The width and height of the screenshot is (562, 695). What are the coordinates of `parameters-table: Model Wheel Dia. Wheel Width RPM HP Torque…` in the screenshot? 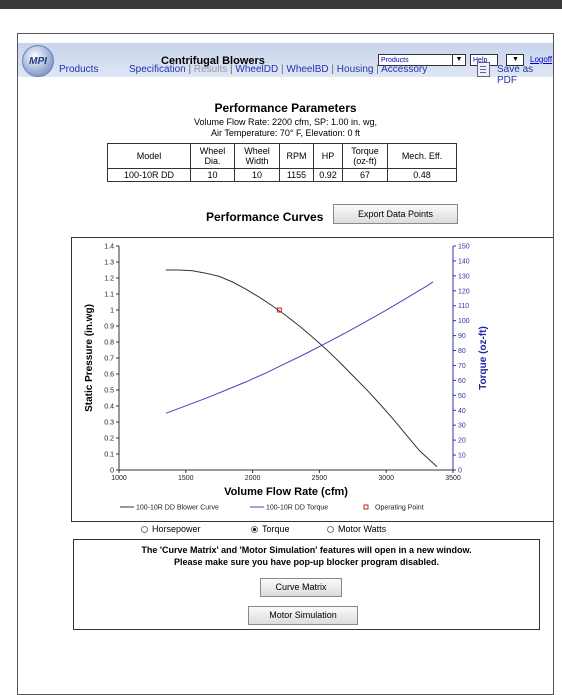 It's located at (282, 162).